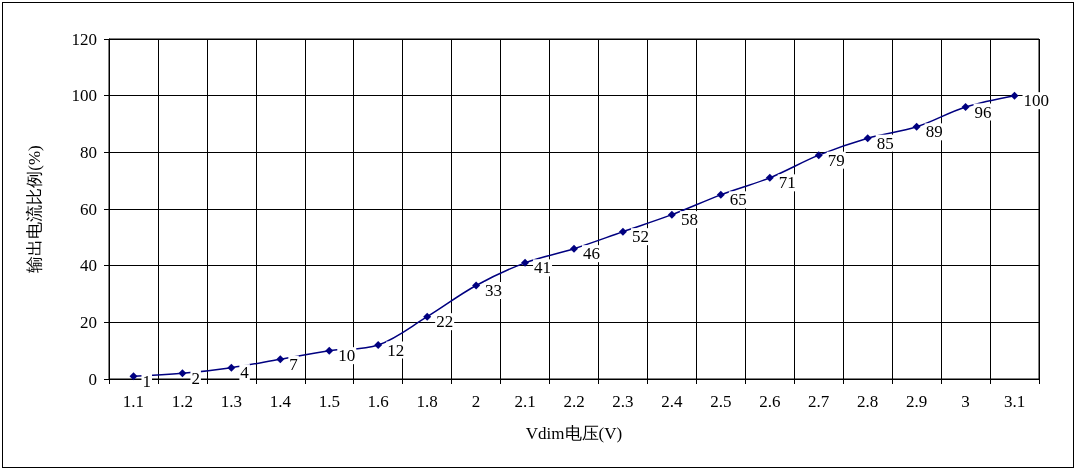 The image size is (1076, 470). Describe the element at coordinates (378, 401) in the screenshot. I see `x-tick-label: 1.6` at that location.